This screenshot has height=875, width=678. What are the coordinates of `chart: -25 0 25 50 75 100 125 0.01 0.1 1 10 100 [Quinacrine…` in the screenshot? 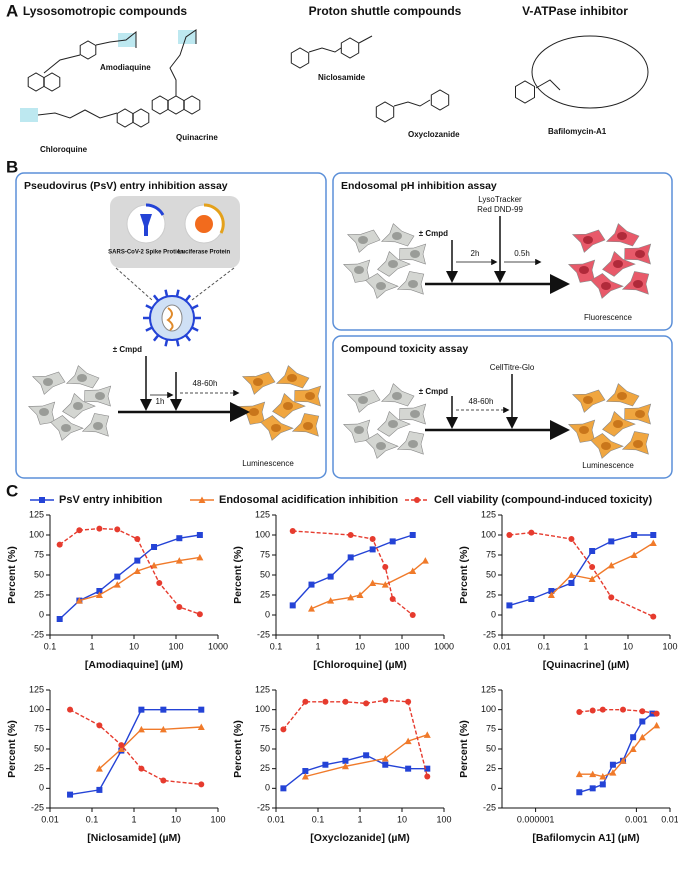 It's located at (568, 589).